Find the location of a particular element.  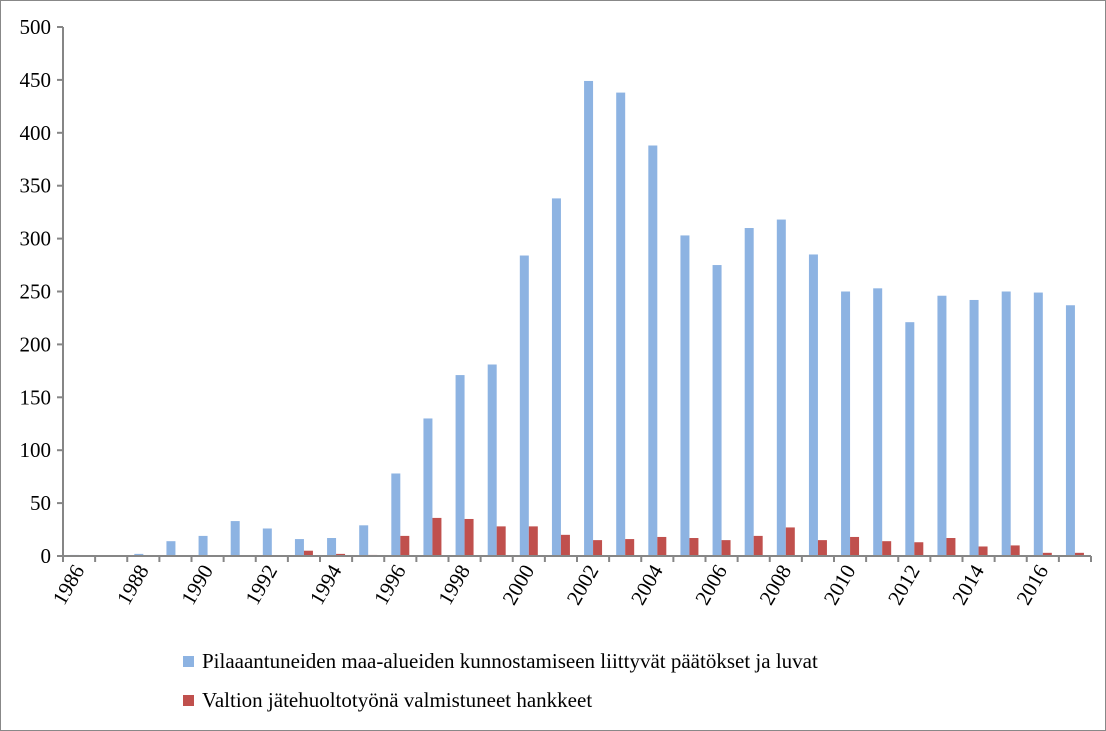

bar-series-1-2008 is located at coordinates (781, 387).